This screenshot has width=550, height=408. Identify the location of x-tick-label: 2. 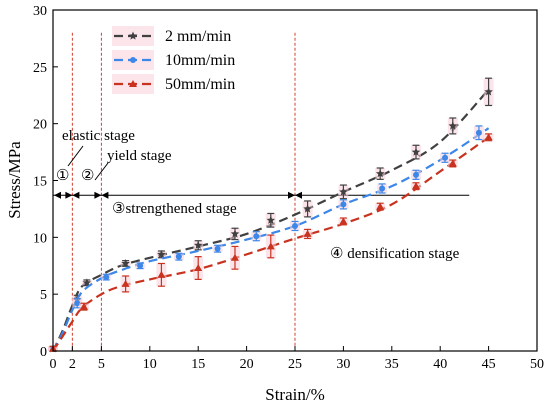
(72, 364).